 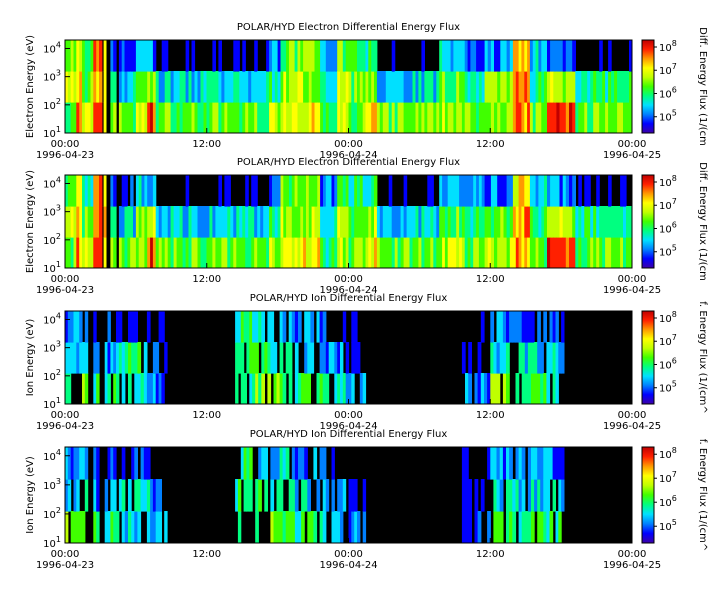 I want to click on colorbar-tick-label: 108, so click(x=668, y=181).